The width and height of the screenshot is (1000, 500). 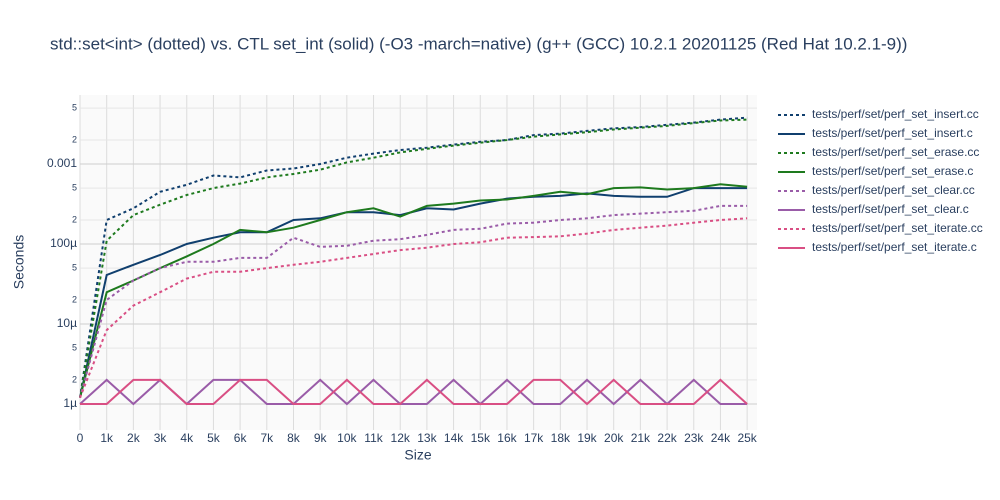 What do you see at coordinates (187, 438) in the screenshot?
I see `x-tick-label: 4k` at bounding box center [187, 438].